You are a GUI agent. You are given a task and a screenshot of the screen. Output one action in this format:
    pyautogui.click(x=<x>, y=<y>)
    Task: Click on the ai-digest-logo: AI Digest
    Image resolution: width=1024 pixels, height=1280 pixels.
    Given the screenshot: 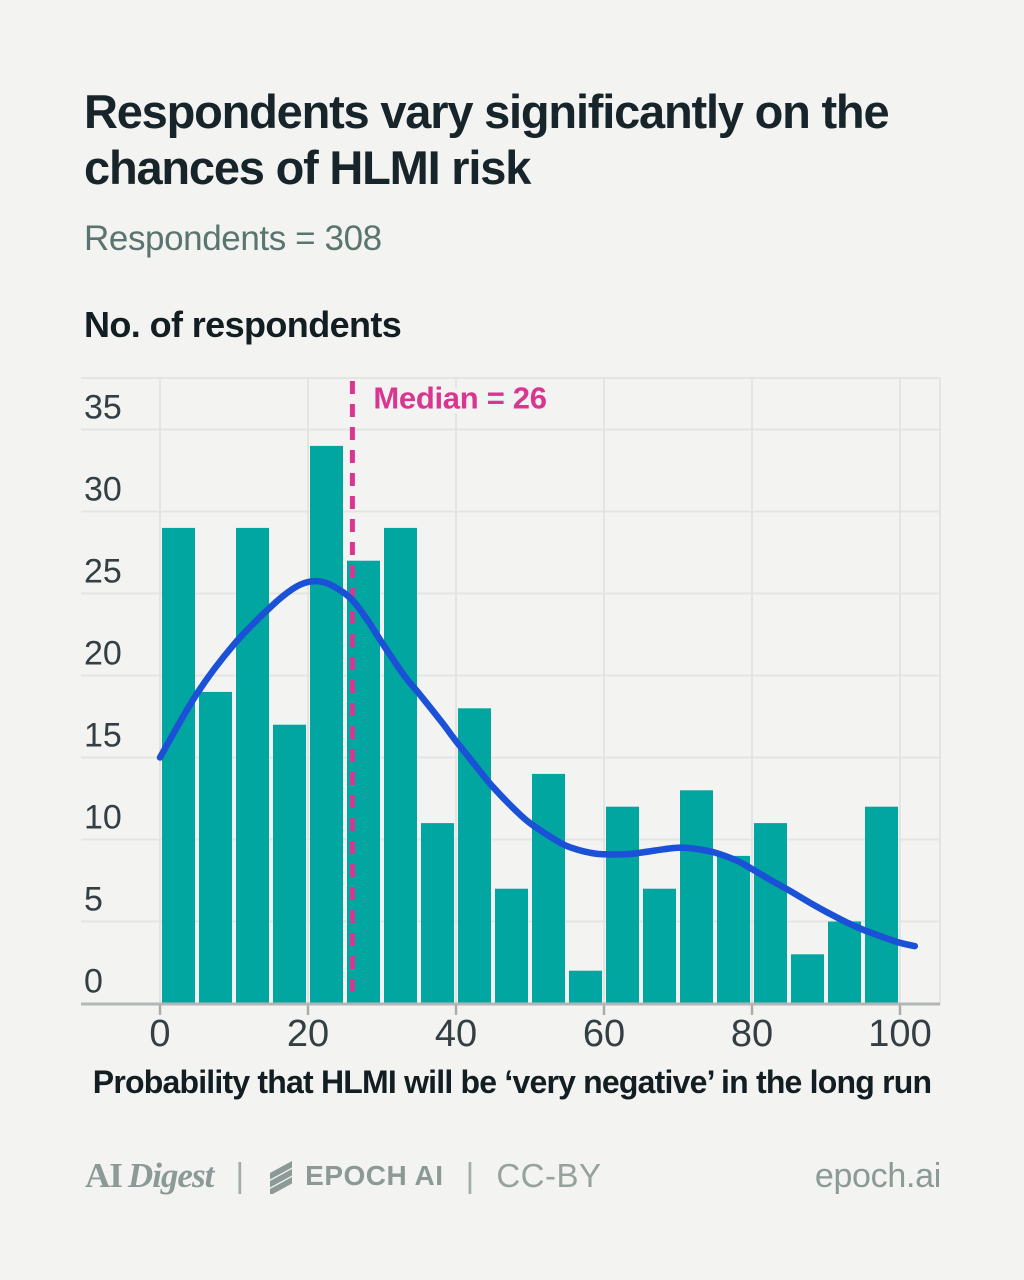 What is the action you would take?
    pyautogui.click(x=149, y=1176)
    